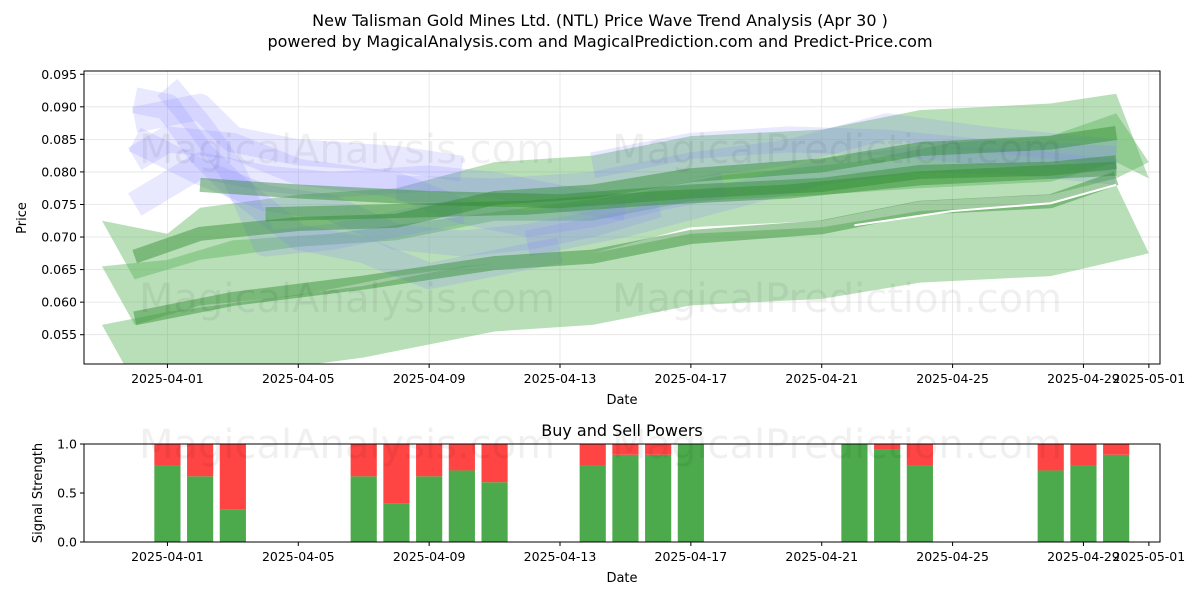 The image size is (1200, 600). What do you see at coordinates (59, 171) in the screenshot?
I see `price-ytick-label-5: 0.080` at bounding box center [59, 171].